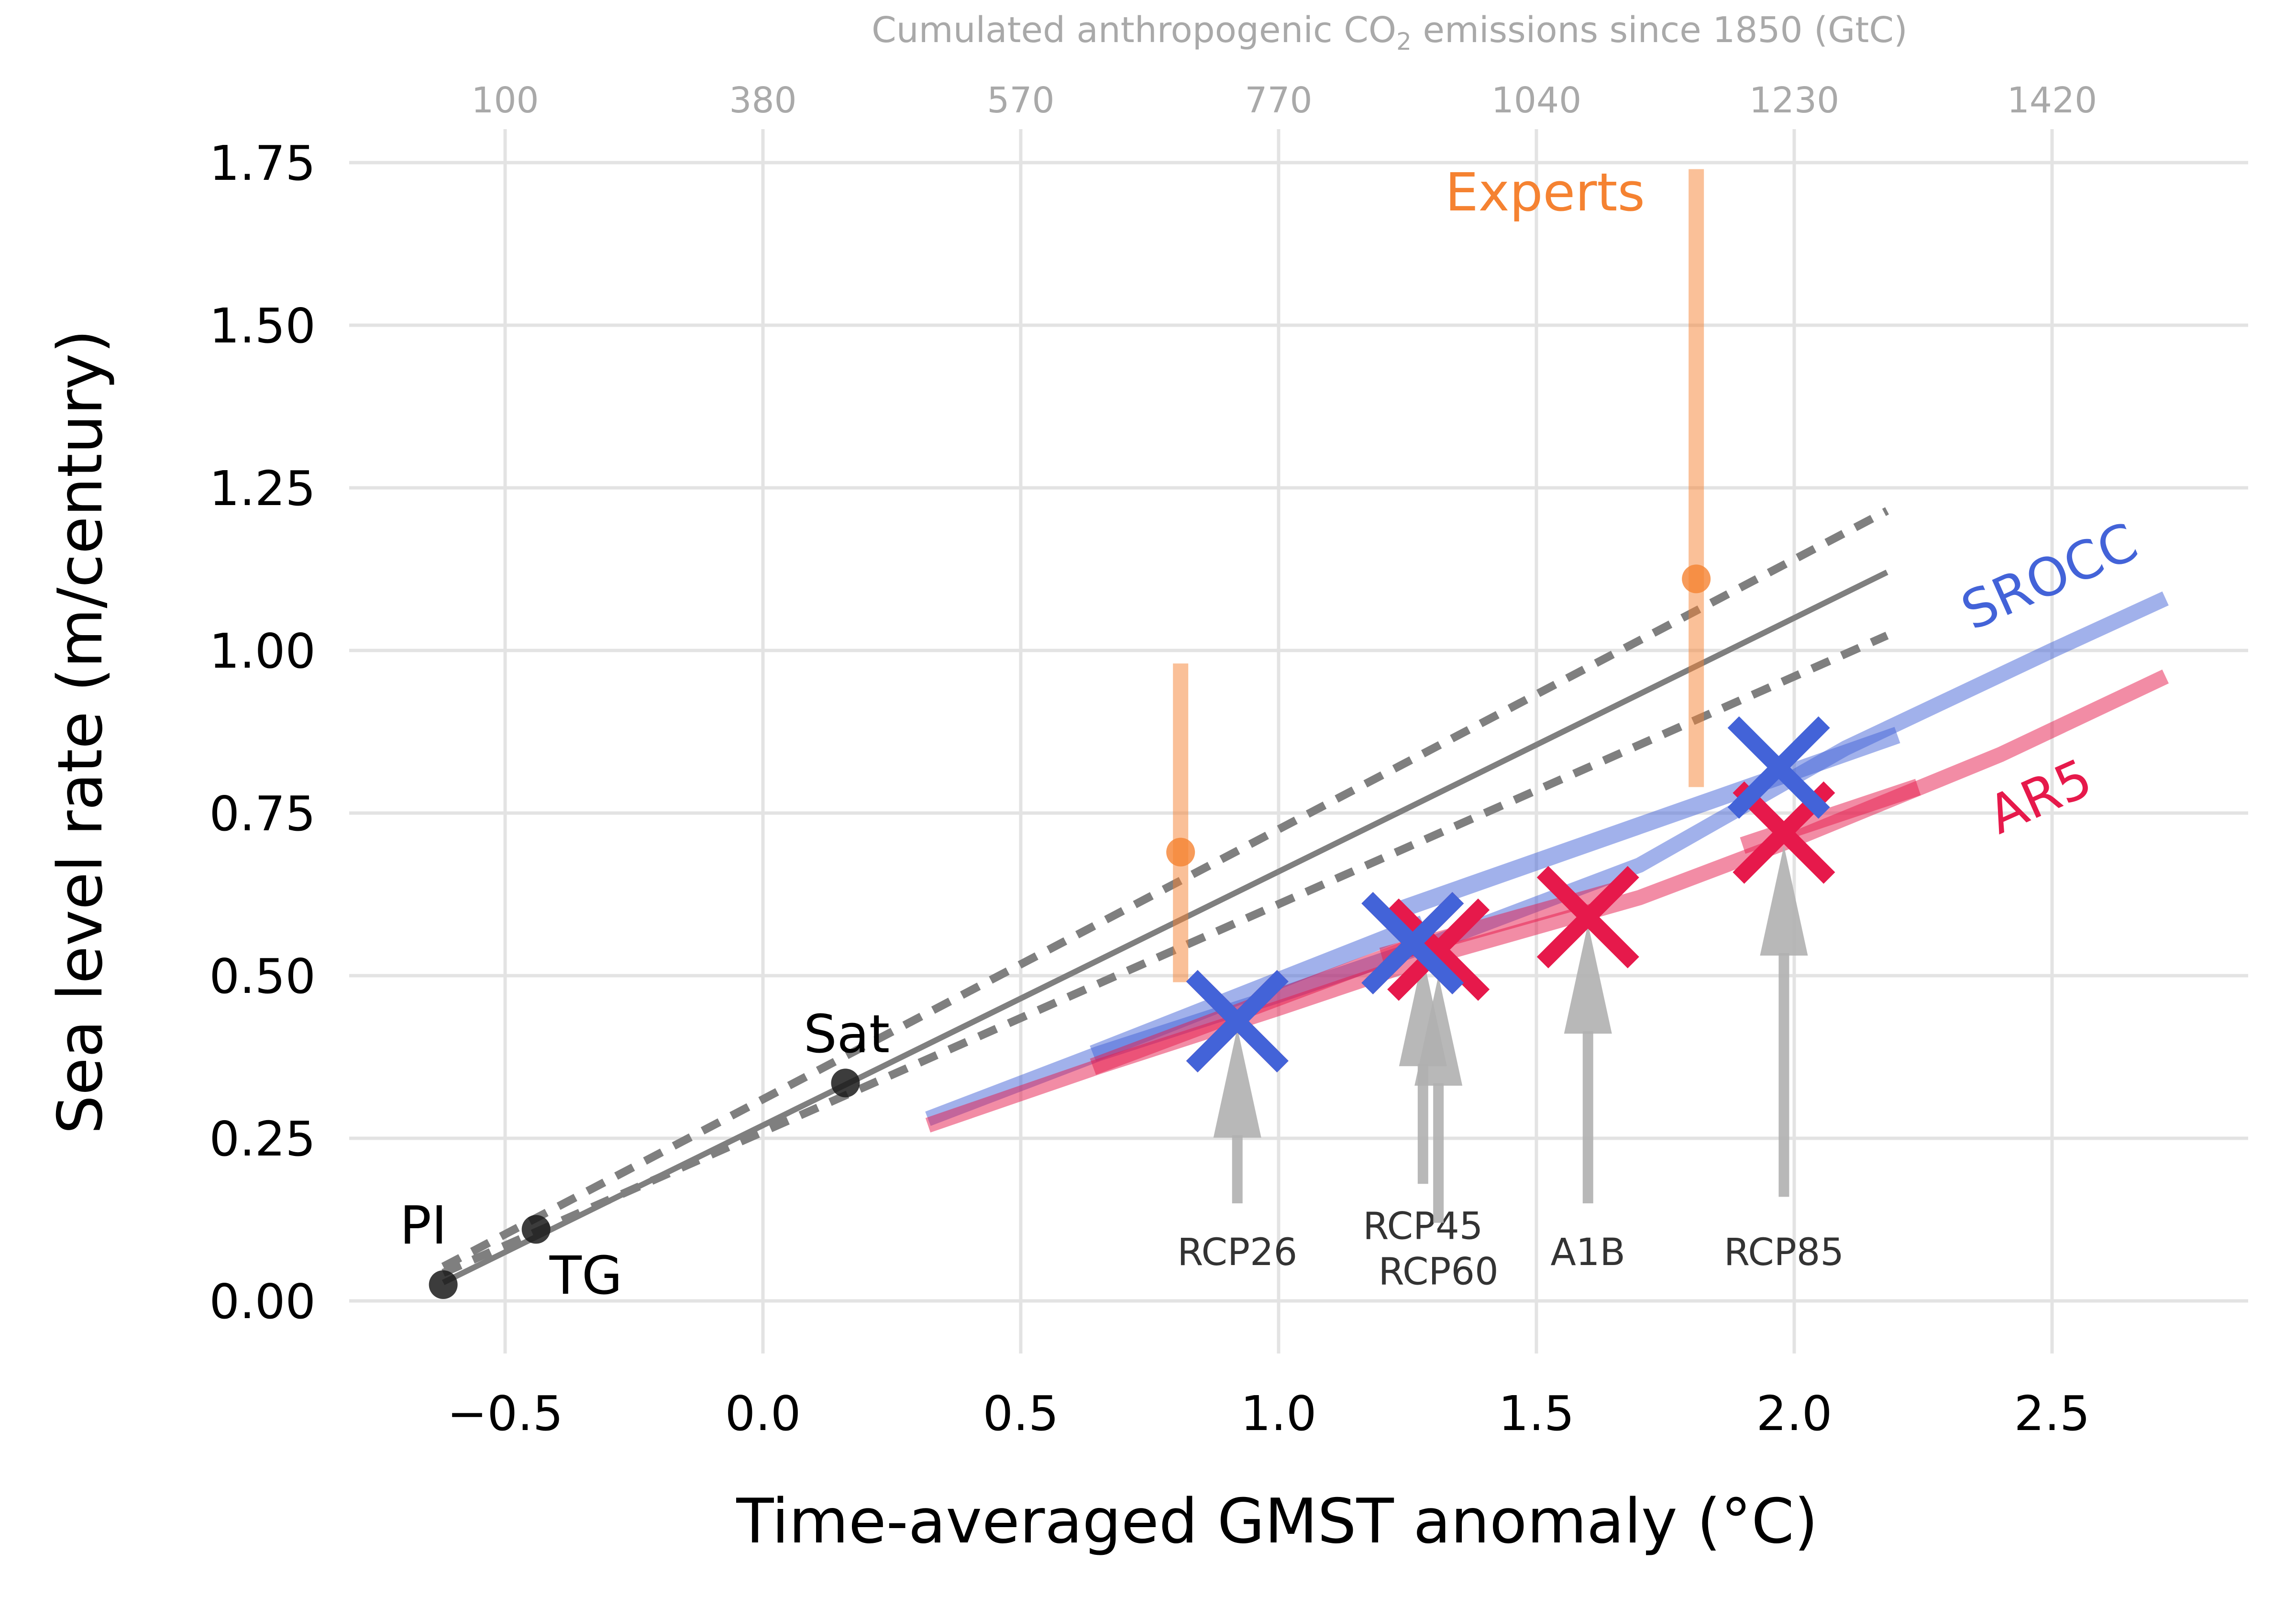 Image resolution: width=2296 pixels, height=1607 pixels. Describe the element at coordinates (1277, 1521) in the screenshot. I see `x-axis-title: Time-averaged GMST anomaly (°C)` at that location.